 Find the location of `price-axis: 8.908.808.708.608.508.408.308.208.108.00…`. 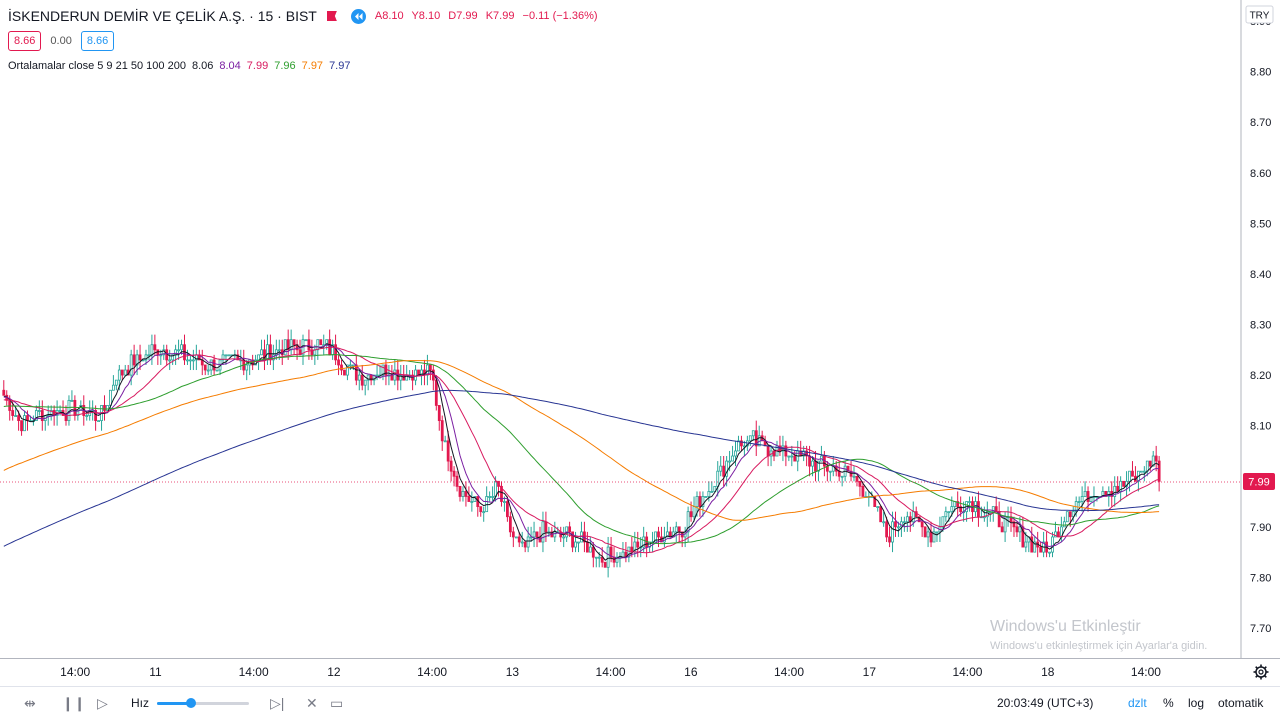

price-axis: 8.908.808.708.608.508.408.308.208.108.00… is located at coordinates (1260, 325).